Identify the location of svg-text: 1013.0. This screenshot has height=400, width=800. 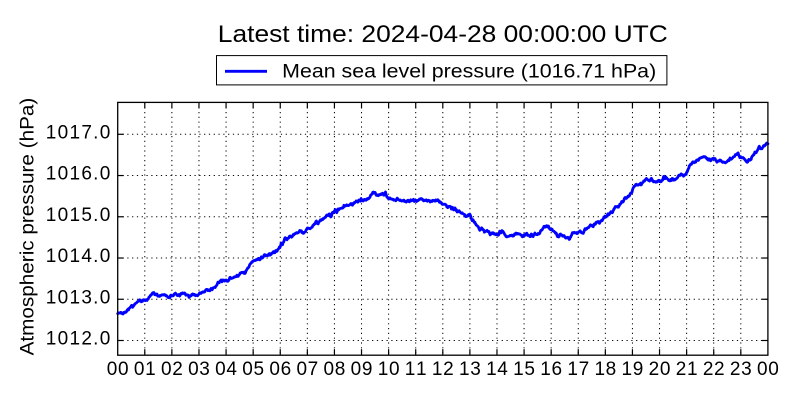
(78, 297).